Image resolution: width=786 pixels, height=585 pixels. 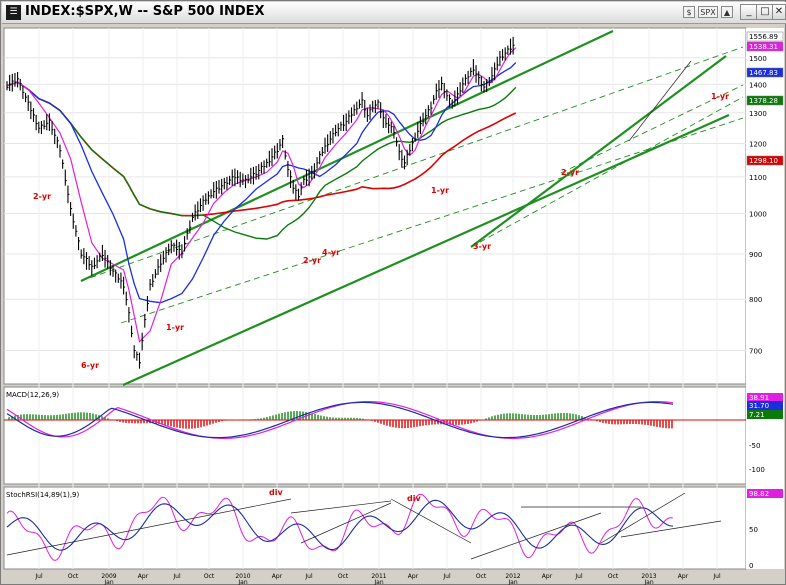 I want to click on macd-value-tag-text: 38.91, so click(x=759, y=398).